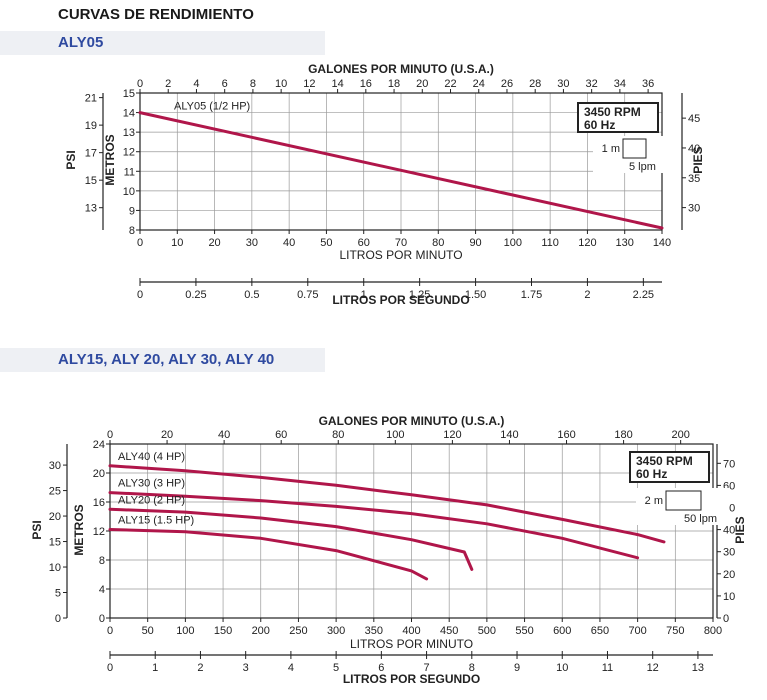 The height and width of the screenshot is (700, 767). What do you see at coordinates (91, 99) in the screenshot?
I see `psi-tick-label: 21` at bounding box center [91, 99].